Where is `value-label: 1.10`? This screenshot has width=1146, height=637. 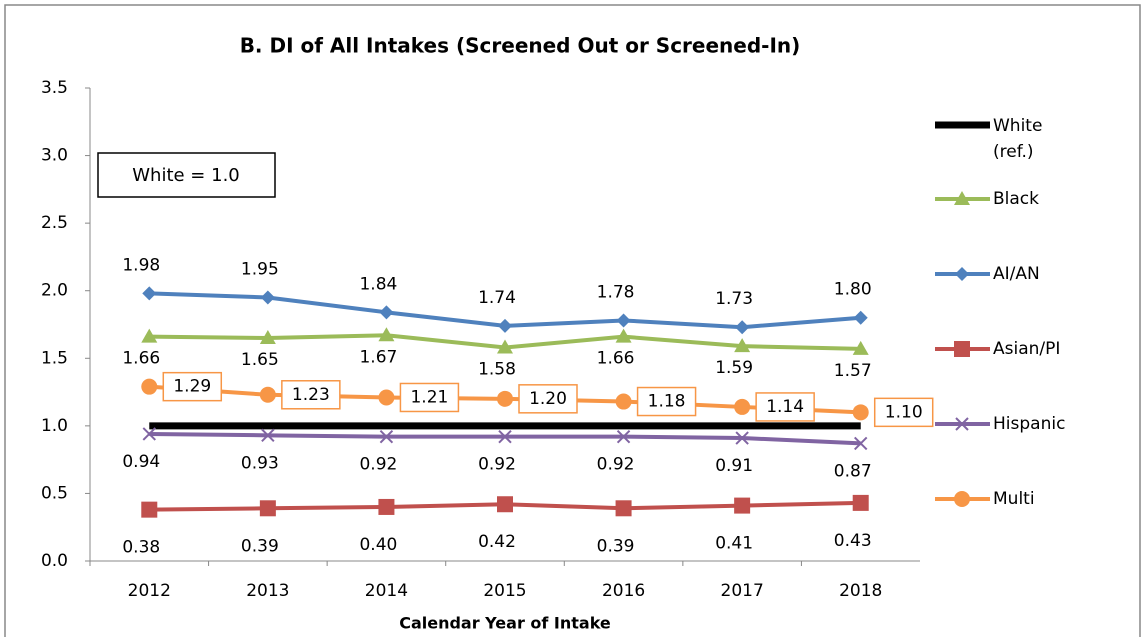
value-label: 1.10 is located at coordinates (904, 412).